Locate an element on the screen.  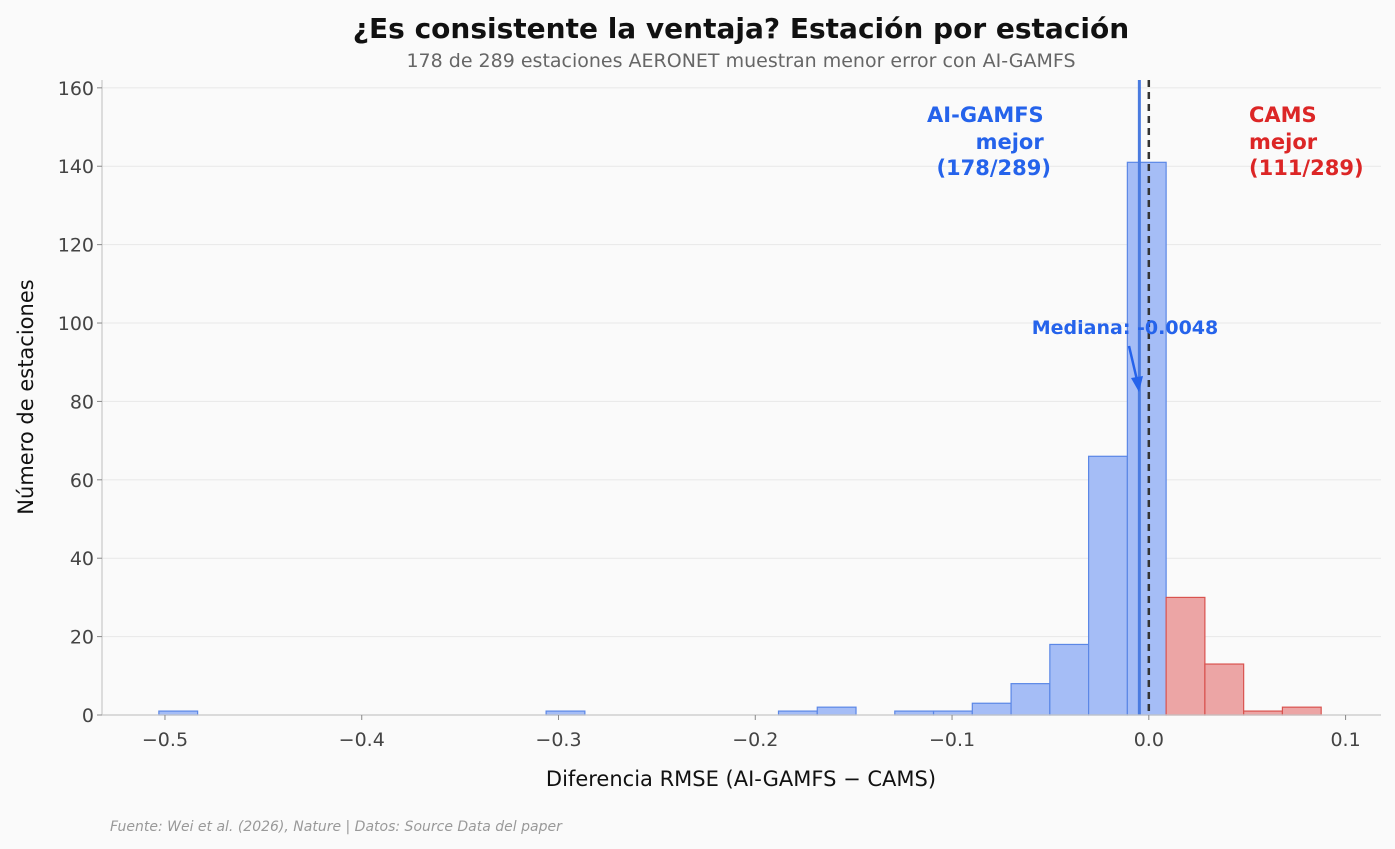
x-tick-label: −0.2 is located at coordinates (755, 740).